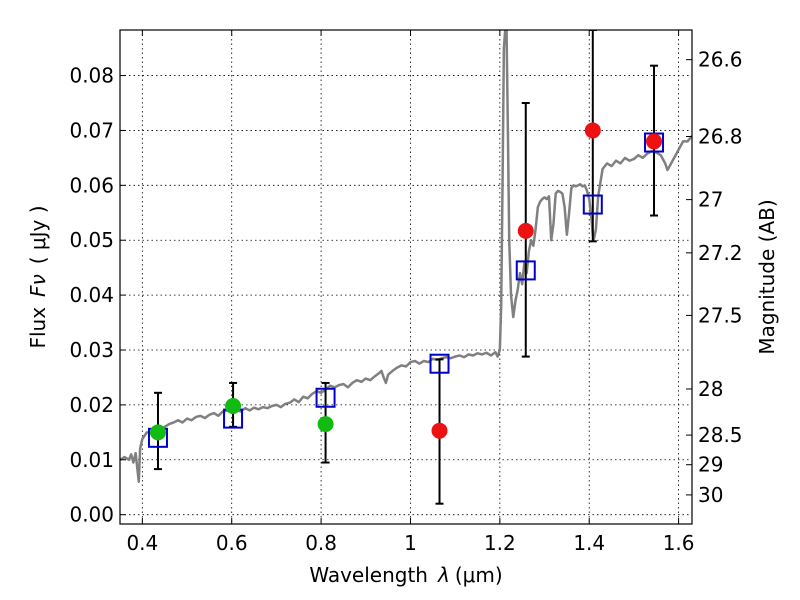 This screenshot has height=600, width=800. What do you see at coordinates (91, 460) in the screenshot?
I see `y-tick-label: 0.01` at bounding box center [91, 460].